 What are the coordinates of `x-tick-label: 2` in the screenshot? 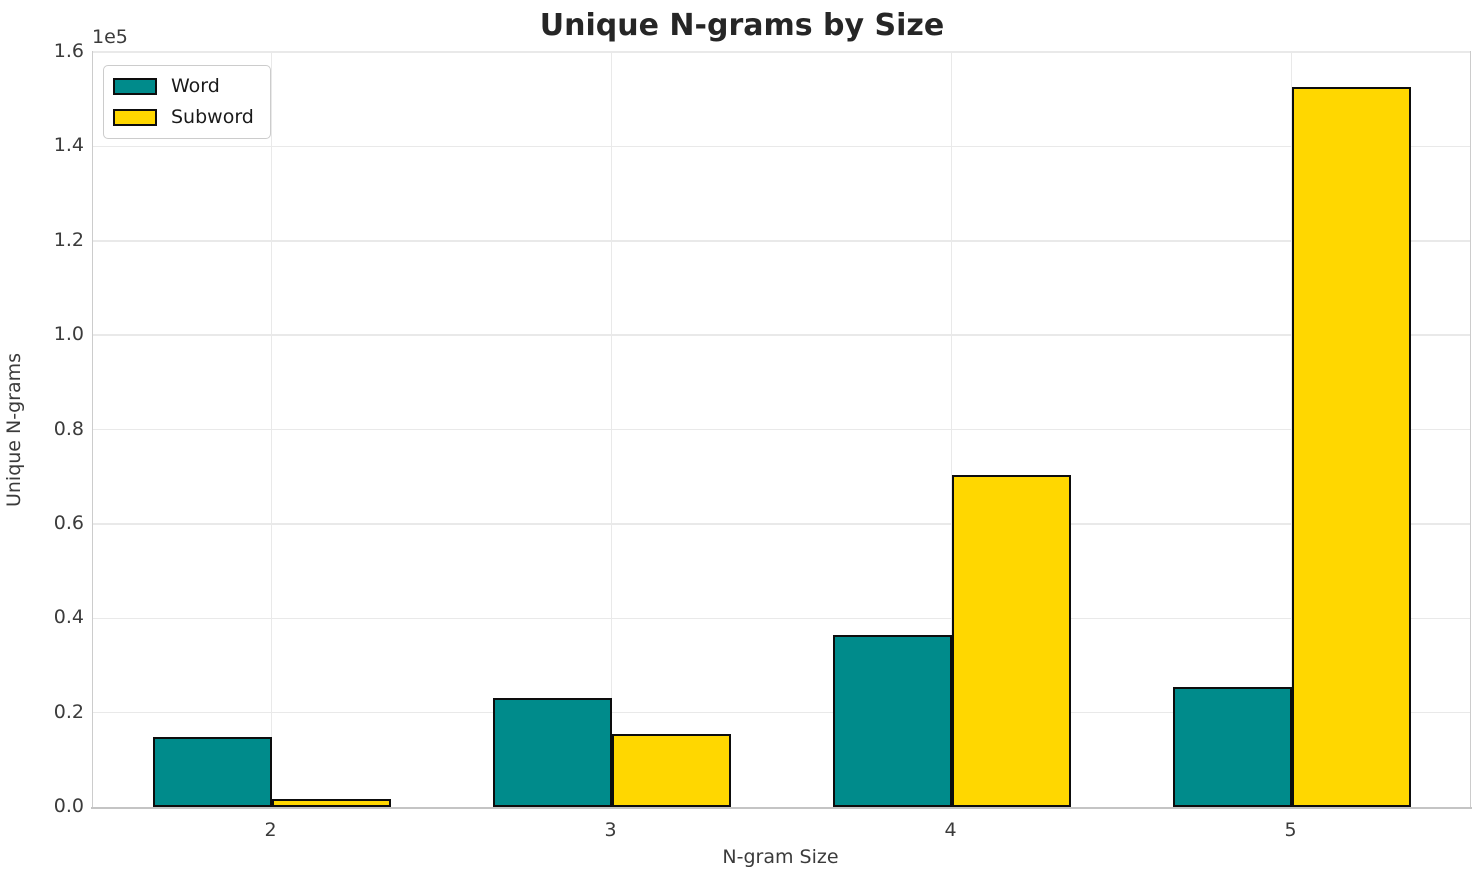 It's located at (270, 830).